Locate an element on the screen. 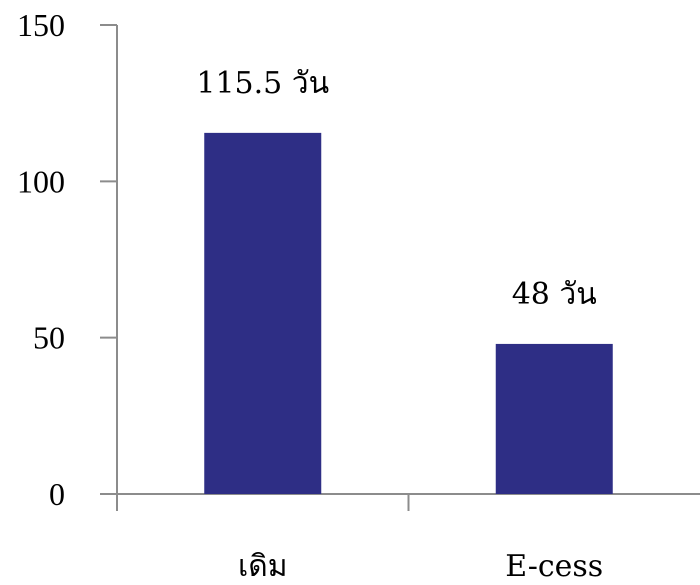  y-tick-label: 50 is located at coordinates (49, 338).